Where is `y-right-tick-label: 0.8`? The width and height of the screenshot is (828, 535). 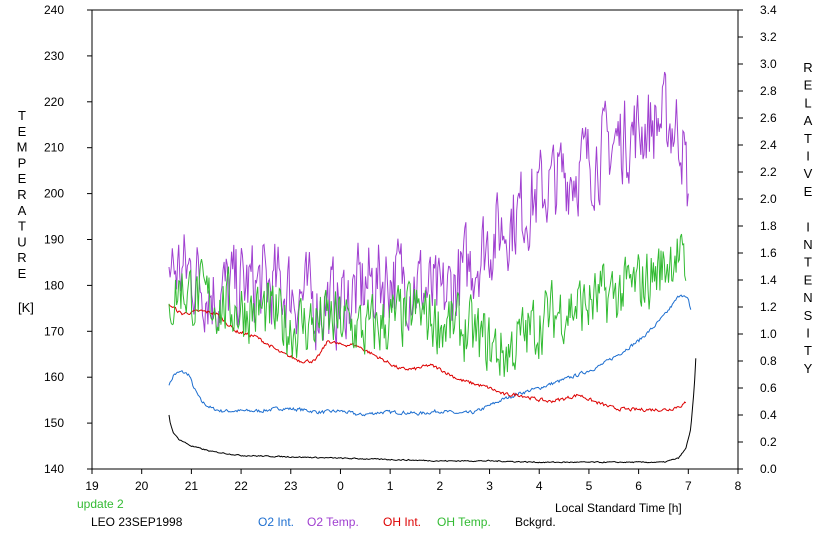 y-right-tick-label: 0.8 is located at coordinates (768, 361).